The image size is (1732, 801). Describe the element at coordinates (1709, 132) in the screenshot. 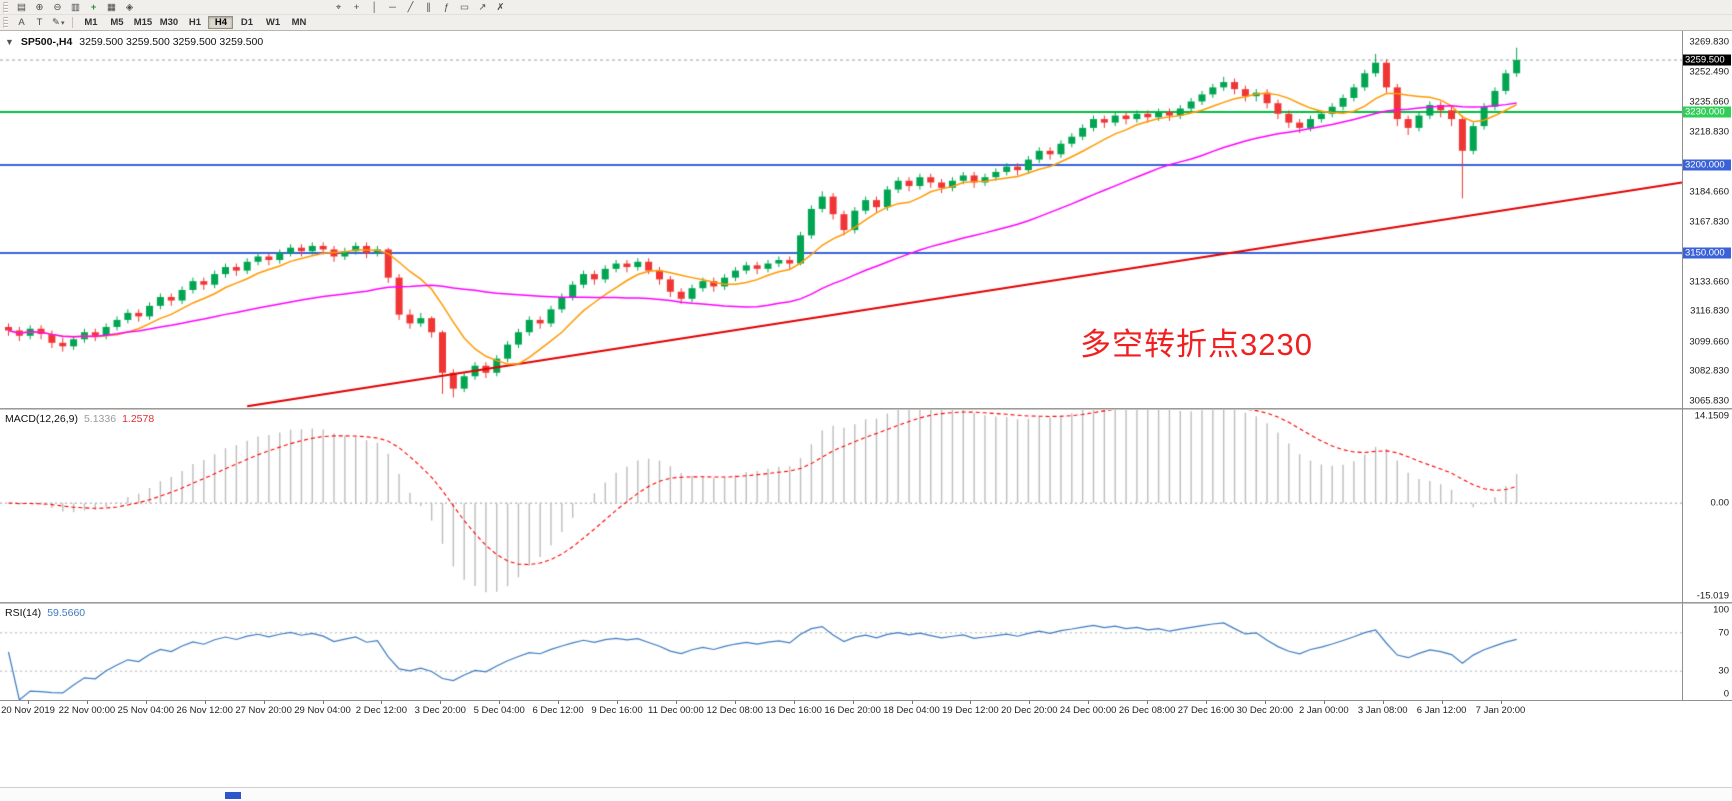

I see `price-tick-label: 3218.830` at that location.